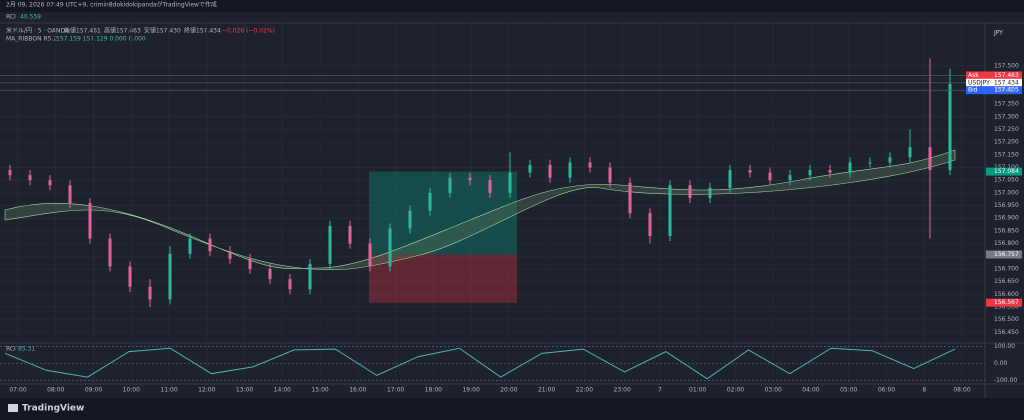 The height and width of the screenshot is (420, 1024). I want to click on x-tick-label: 06:00, so click(886, 390).